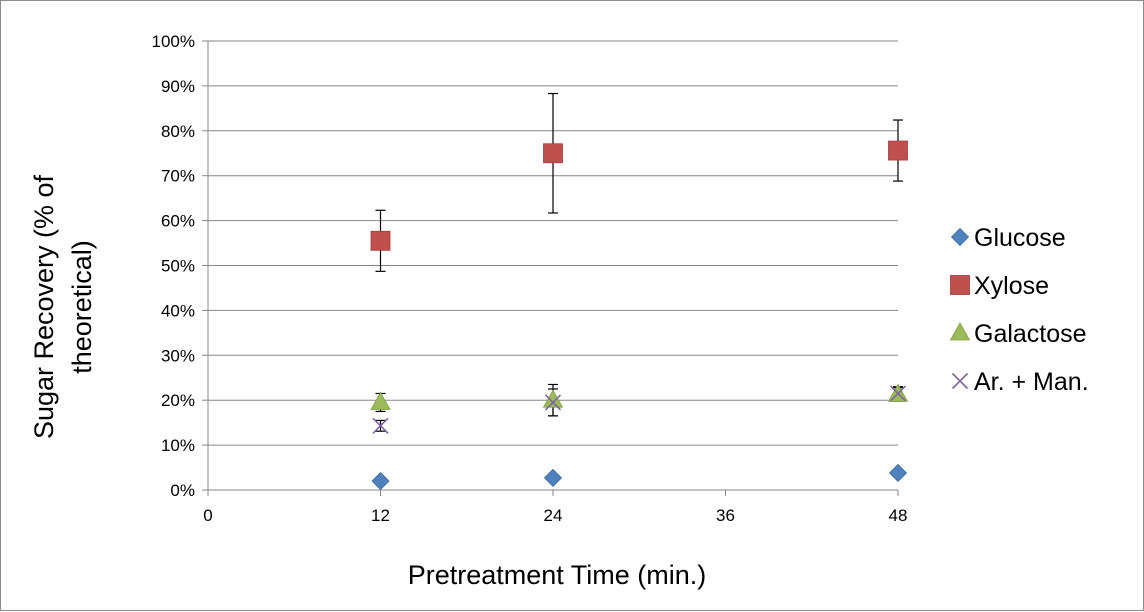 The height and width of the screenshot is (612, 1144). I want to click on y-tick-label: 80%, so click(178, 131).